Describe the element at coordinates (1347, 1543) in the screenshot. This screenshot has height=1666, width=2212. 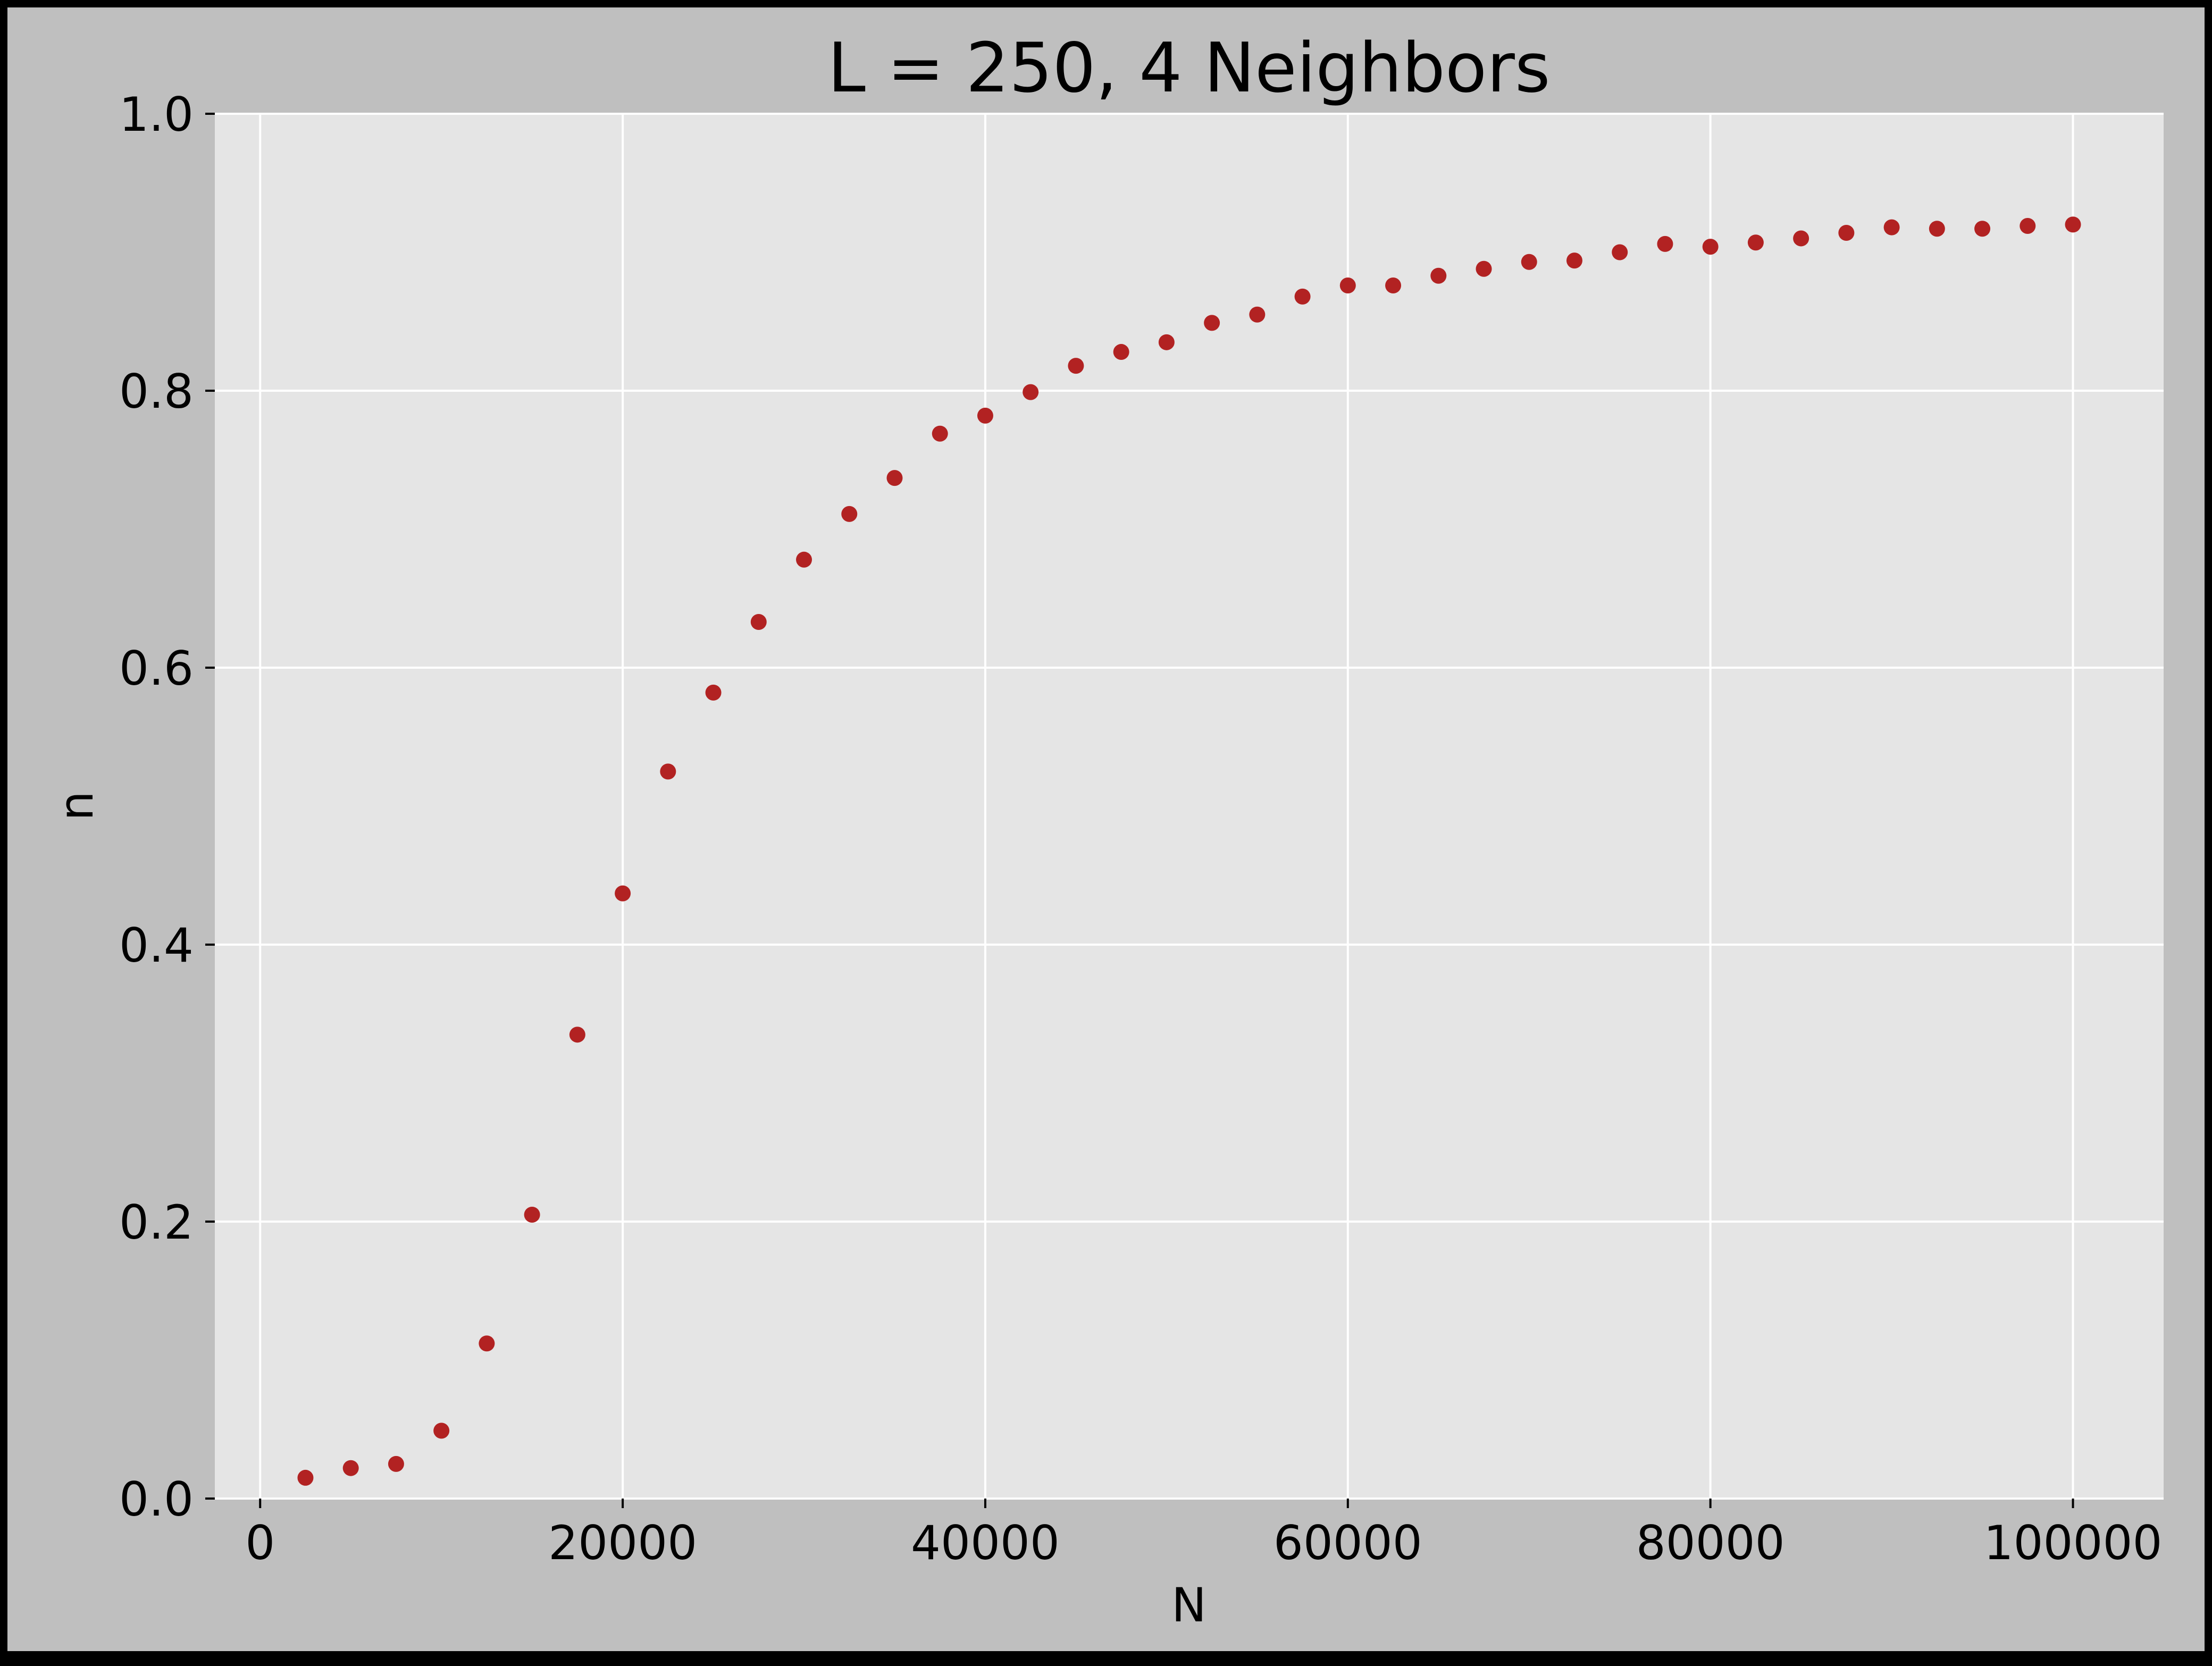
I see `x-tick-label: 60000` at that location.